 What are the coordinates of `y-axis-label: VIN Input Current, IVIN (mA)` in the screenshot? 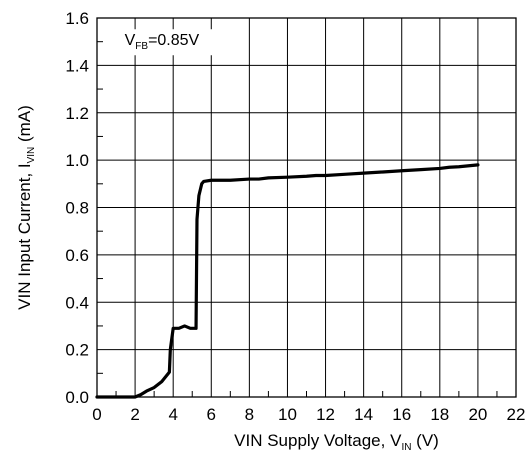 It's located at (26, 207).